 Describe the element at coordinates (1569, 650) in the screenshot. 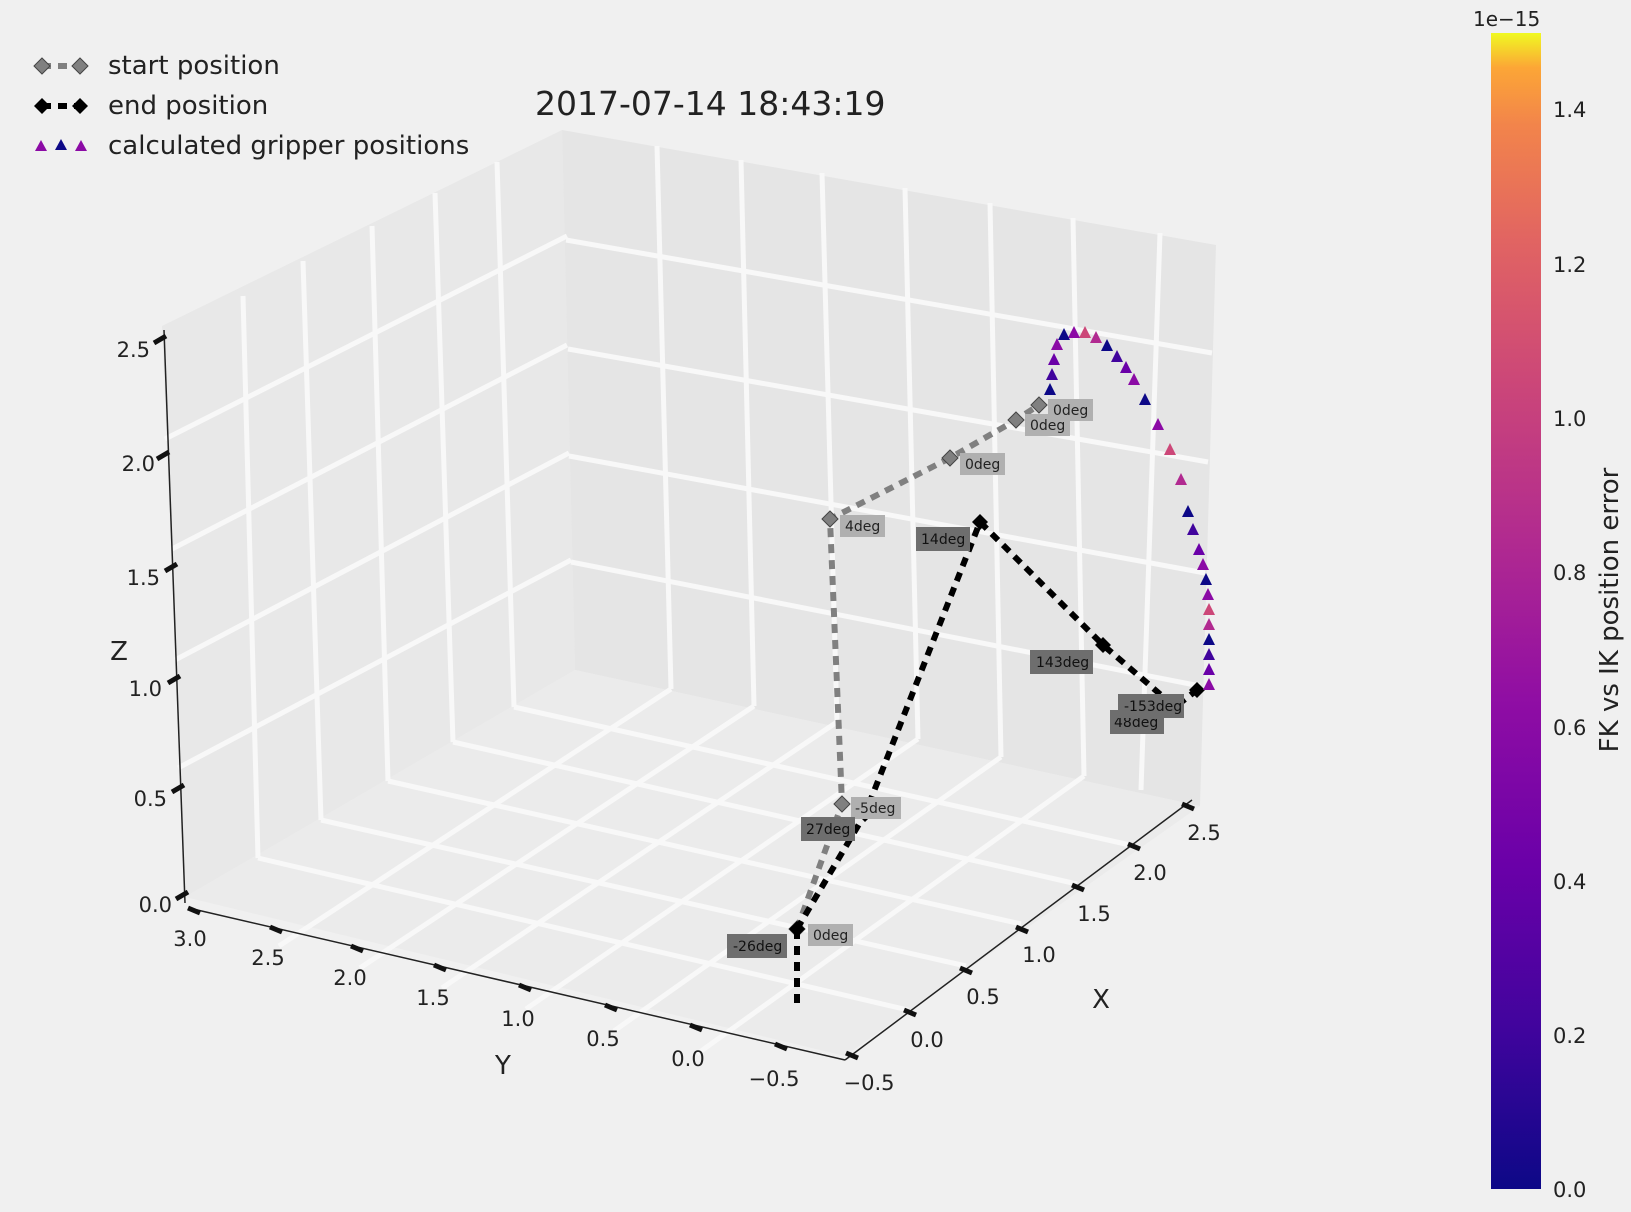

I see `colorbar-ticks: 0.0 0.2 0.4 0.6 0.8 1.0 1.2 1.4` at that location.